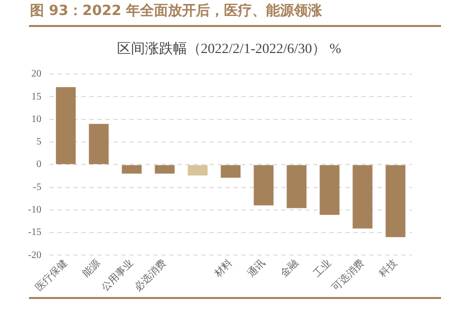 The width and height of the screenshot is (458, 320). Describe the element at coordinates (176, 11) in the screenshot. I see `chart-title: 图 93：2022 年全面放开后，医疗、能源领涨` at that location.